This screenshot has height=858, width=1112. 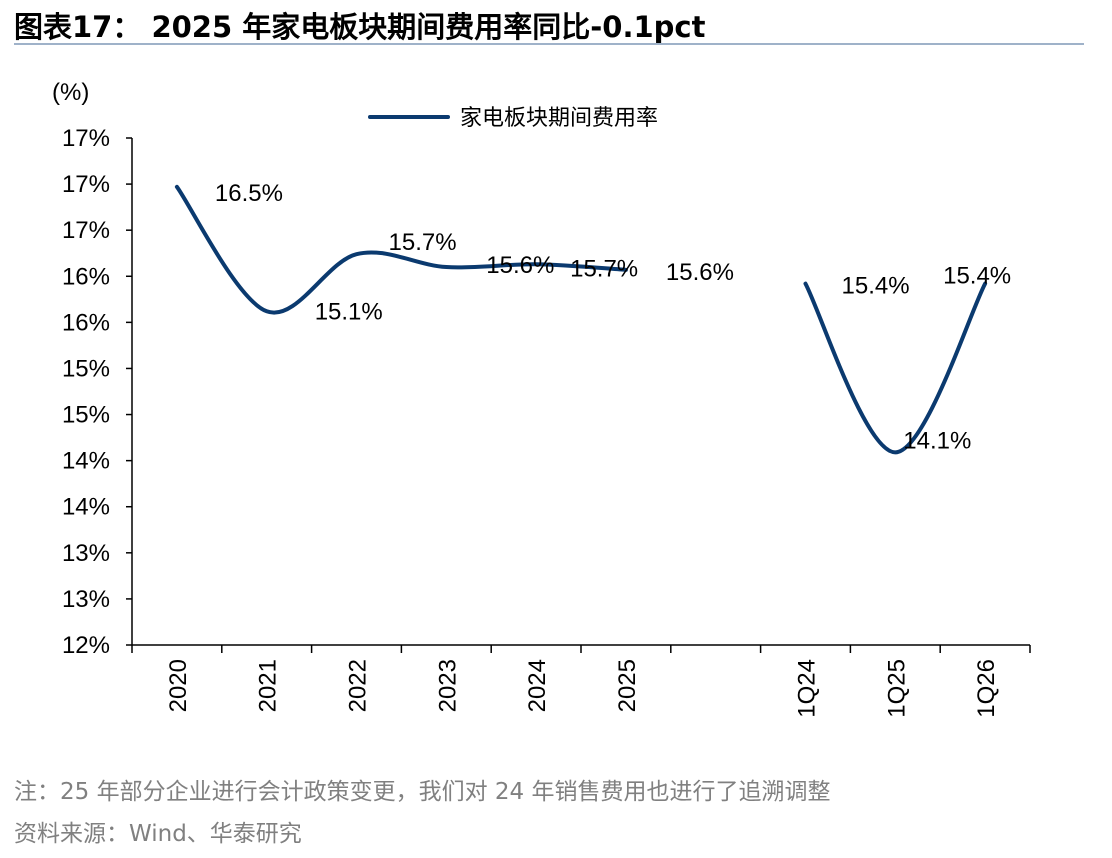 I want to click on x-tick-label: 1Q25, so click(x=896, y=688).